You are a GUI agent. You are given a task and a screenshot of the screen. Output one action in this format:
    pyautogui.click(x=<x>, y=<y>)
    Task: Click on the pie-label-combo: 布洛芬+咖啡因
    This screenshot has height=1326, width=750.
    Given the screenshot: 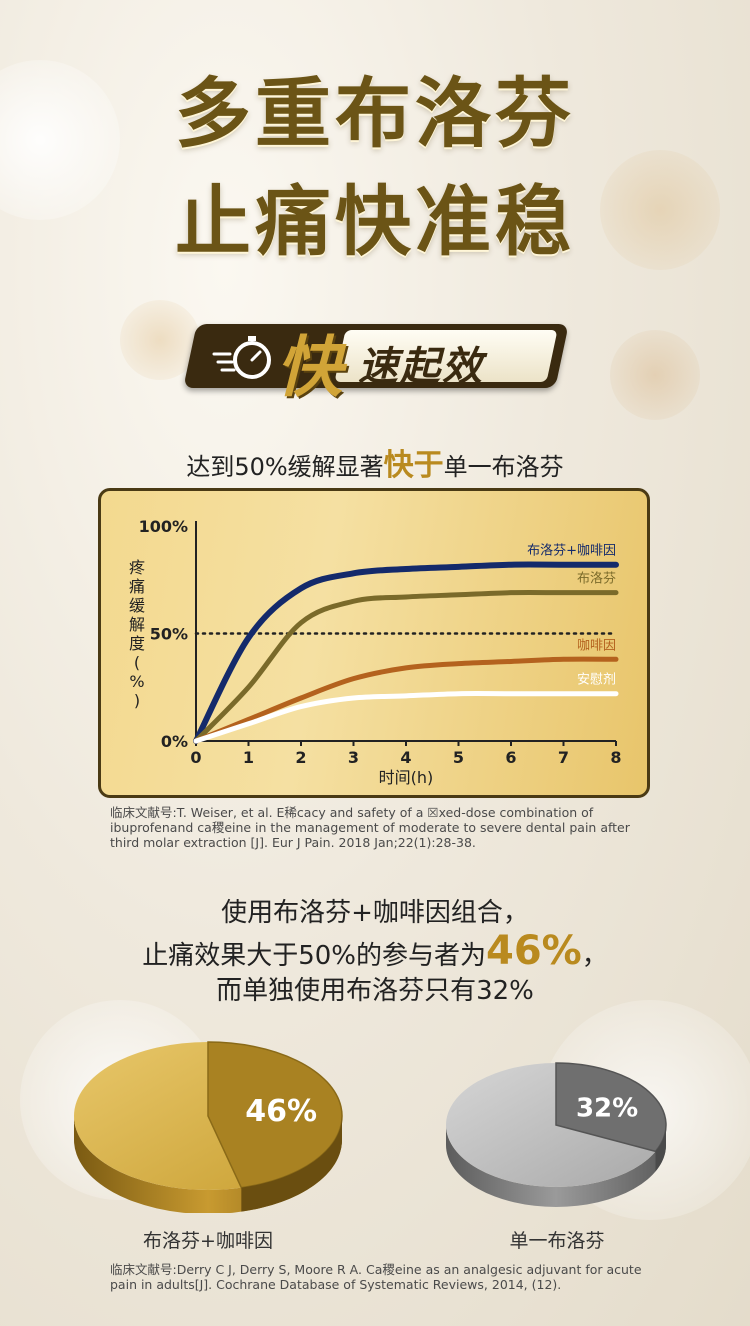 What is the action you would take?
    pyautogui.click(x=208, y=1241)
    